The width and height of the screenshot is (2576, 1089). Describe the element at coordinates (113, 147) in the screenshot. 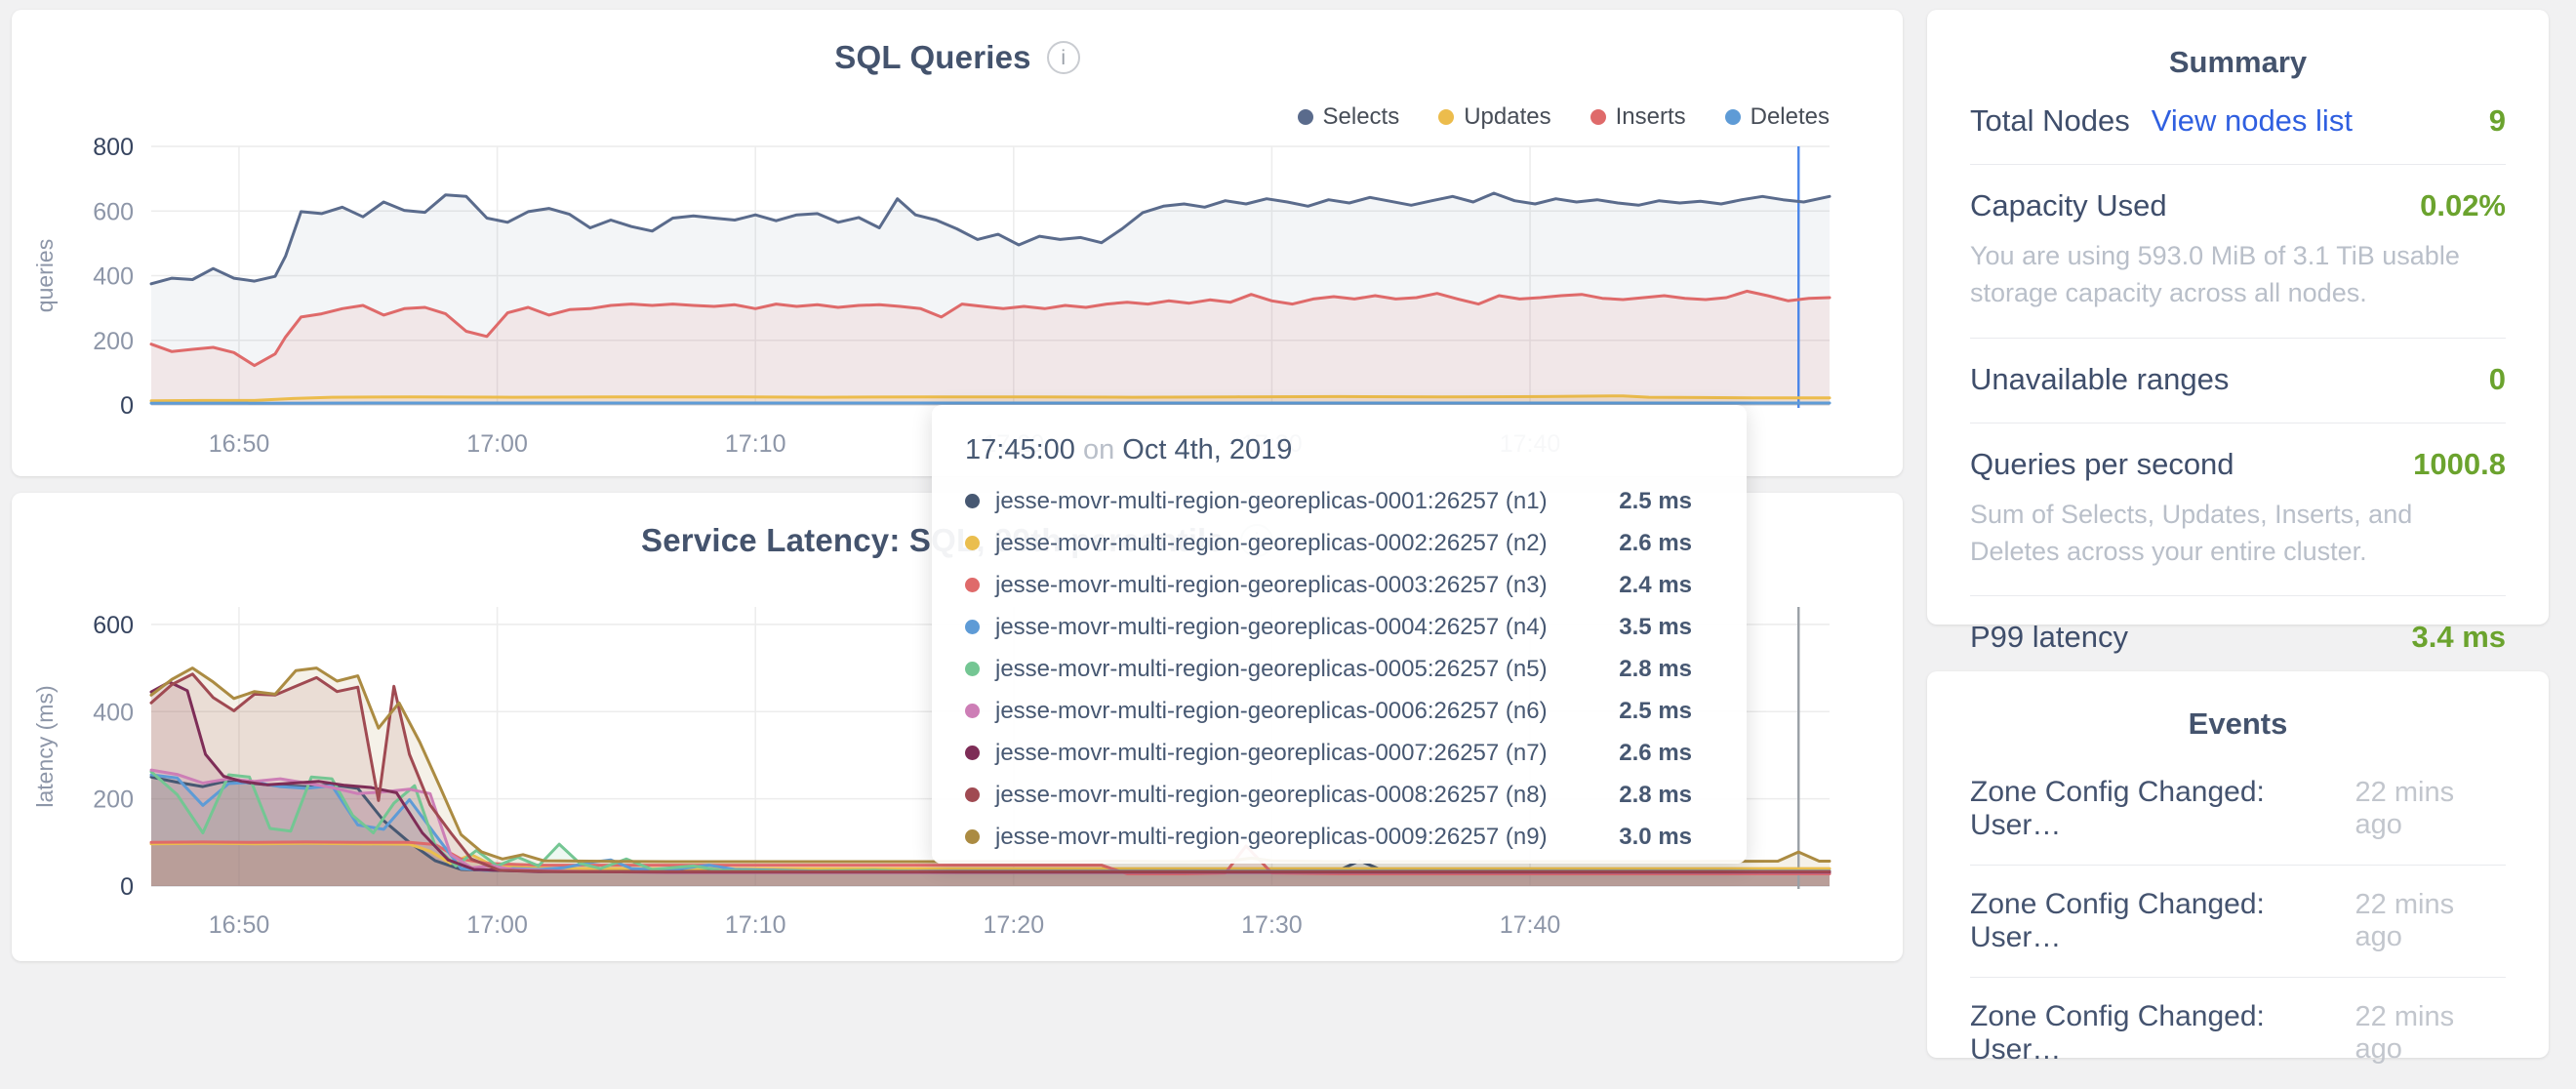

I see `svg-text: 800` at that location.